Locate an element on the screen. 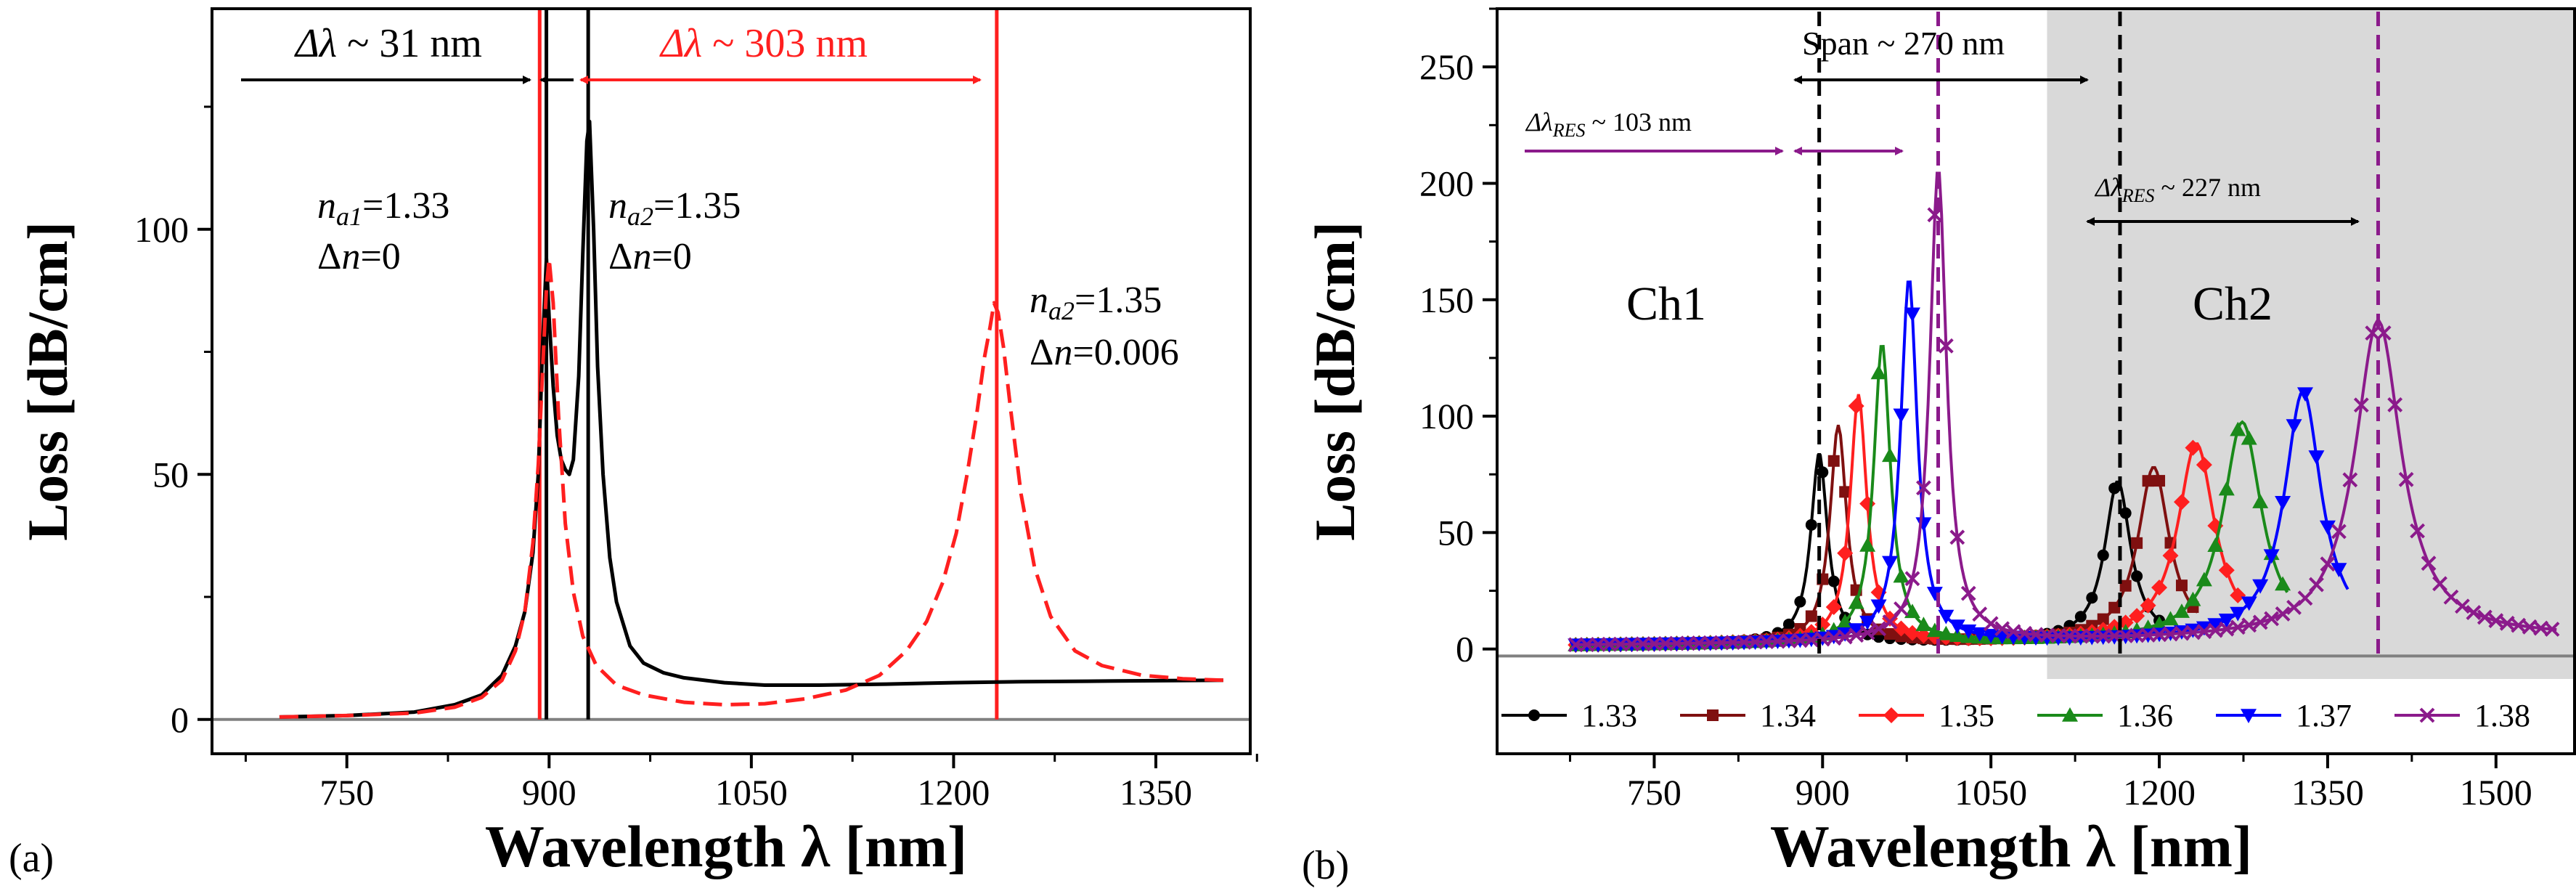  panel-b-legend-label-1.33: 1.33 is located at coordinates (1609, 715).